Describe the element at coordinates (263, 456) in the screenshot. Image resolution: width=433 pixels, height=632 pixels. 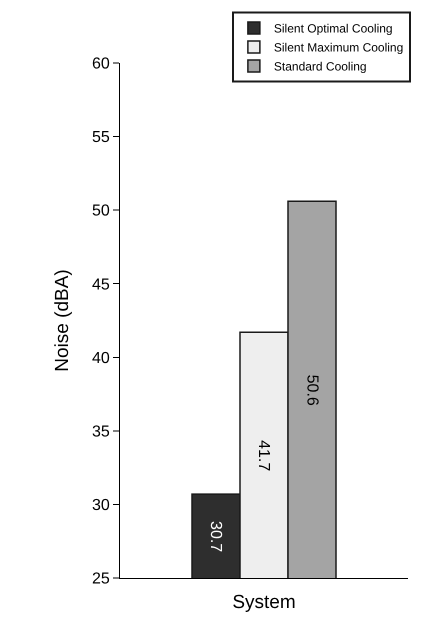
I see `data-label: 41.7` at that location.